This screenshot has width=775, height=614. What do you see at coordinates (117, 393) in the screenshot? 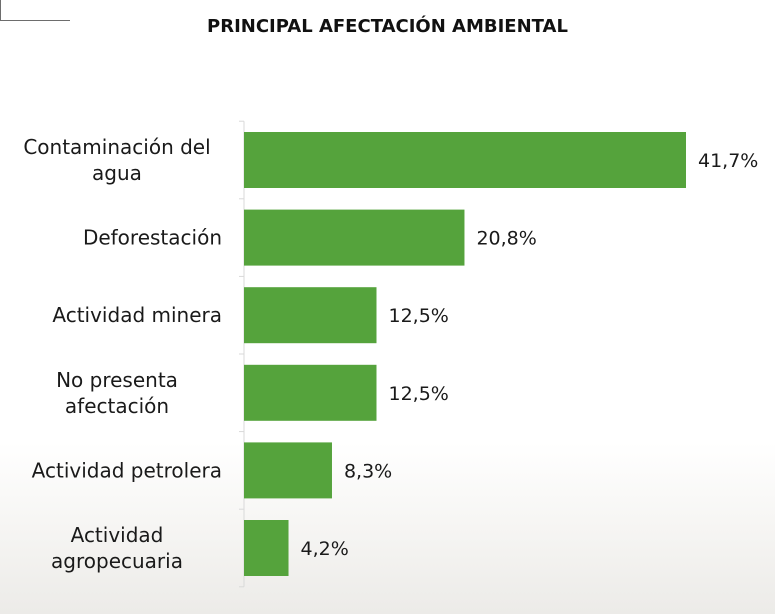
I see `category-label: No presenta afectación` at bounding box center [117, 393].